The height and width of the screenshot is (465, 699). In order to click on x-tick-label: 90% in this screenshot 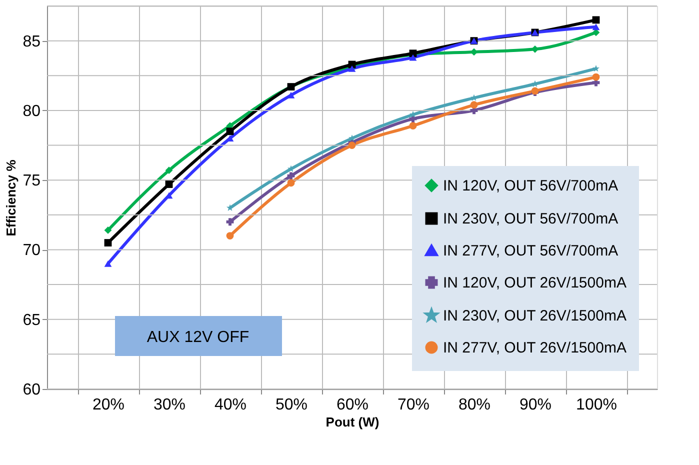, I will do `click(535, 405)`.